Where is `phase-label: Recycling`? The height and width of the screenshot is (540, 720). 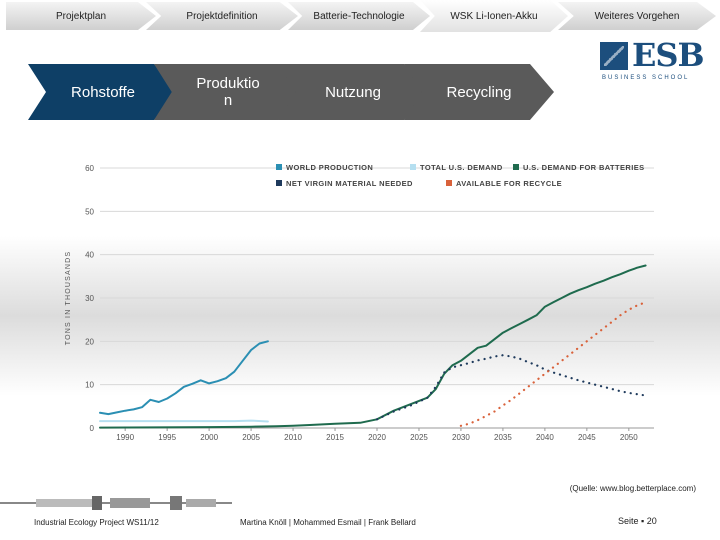 phase-label: Recycling is located at coordinates (479, 92).